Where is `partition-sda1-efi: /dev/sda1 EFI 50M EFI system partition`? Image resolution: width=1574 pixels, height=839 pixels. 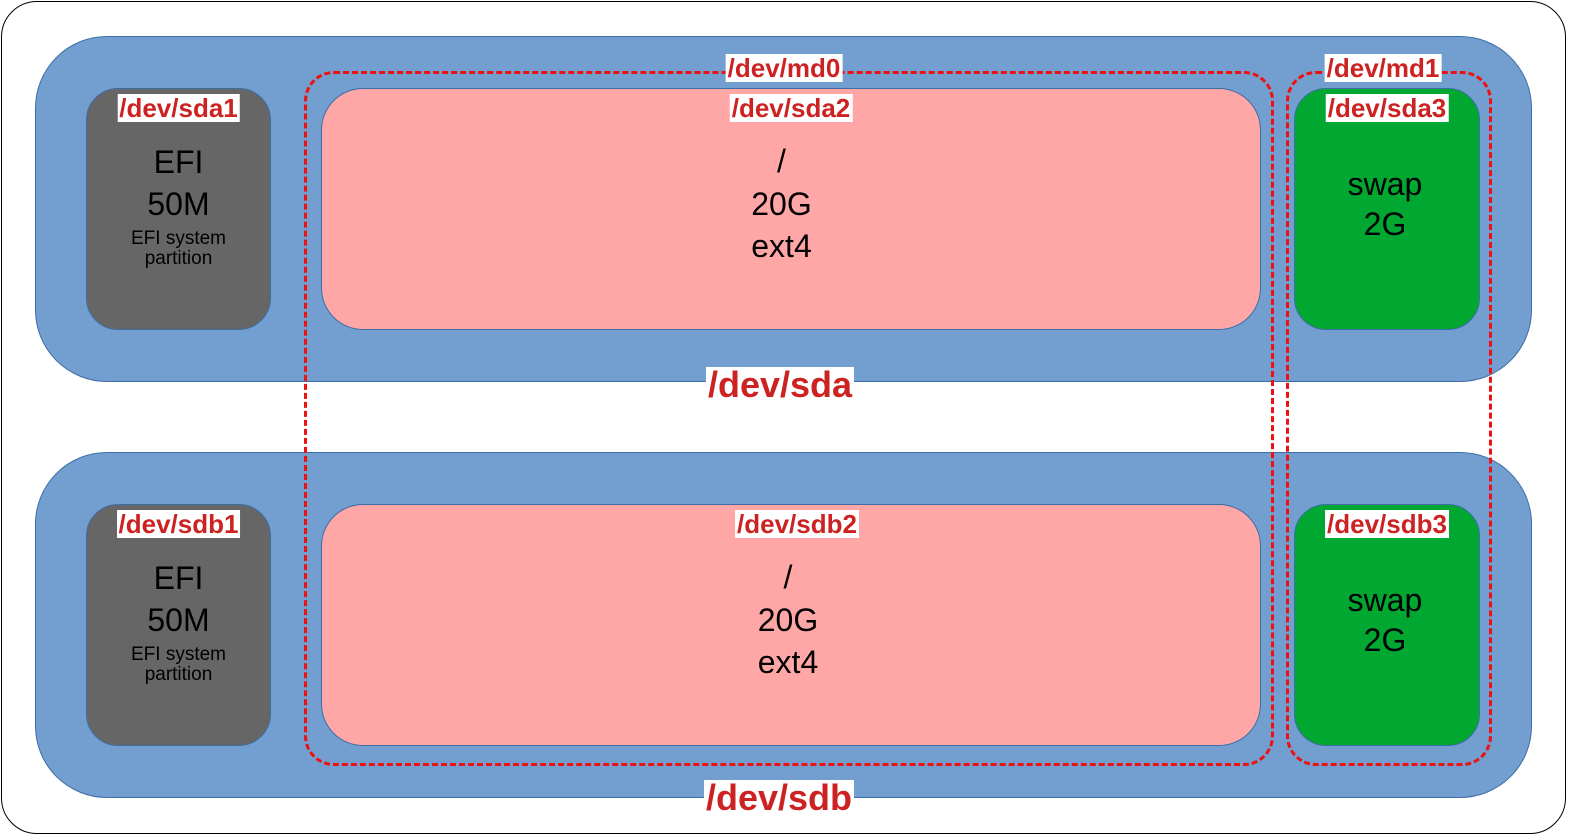 partition-sda1-efi: /dev/sda1 EFI 50M EFI system partition is located at coordinates (178, 209).